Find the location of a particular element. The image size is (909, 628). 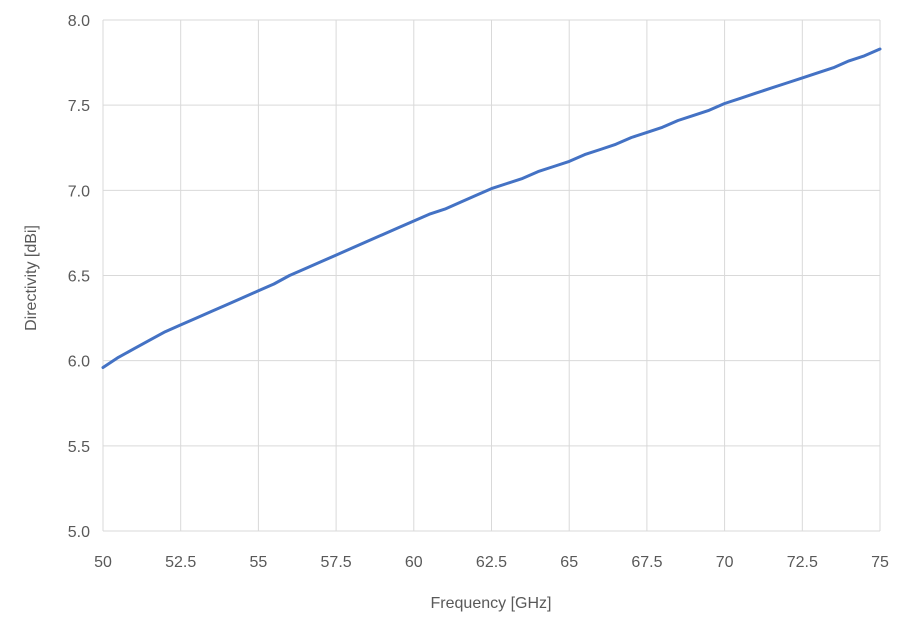

y-tick-label: 6.5 is located at coordinates (79, 277).